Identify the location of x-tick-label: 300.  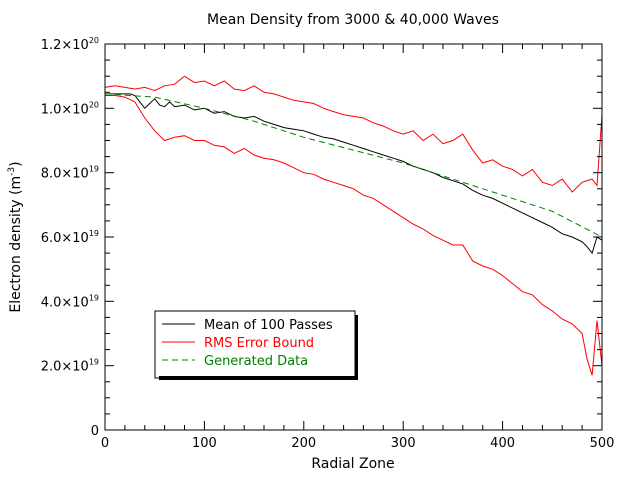
(403, 443).